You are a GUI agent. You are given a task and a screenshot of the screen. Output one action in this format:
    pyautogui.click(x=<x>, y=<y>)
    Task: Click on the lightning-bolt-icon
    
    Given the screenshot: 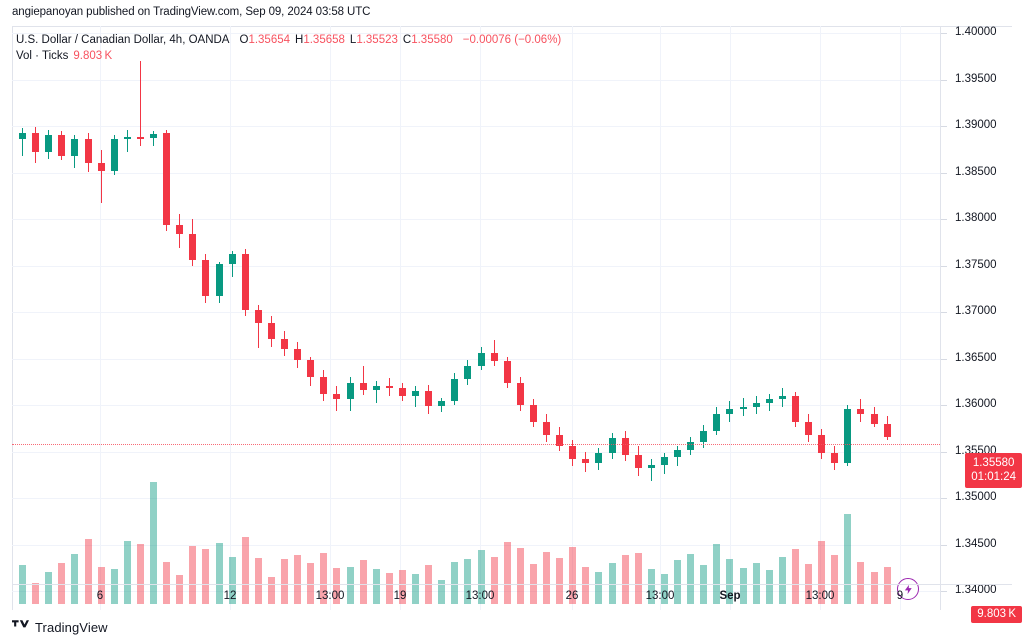 What is the action you would take?
    pyautogui.click(x=908, y=589)
    